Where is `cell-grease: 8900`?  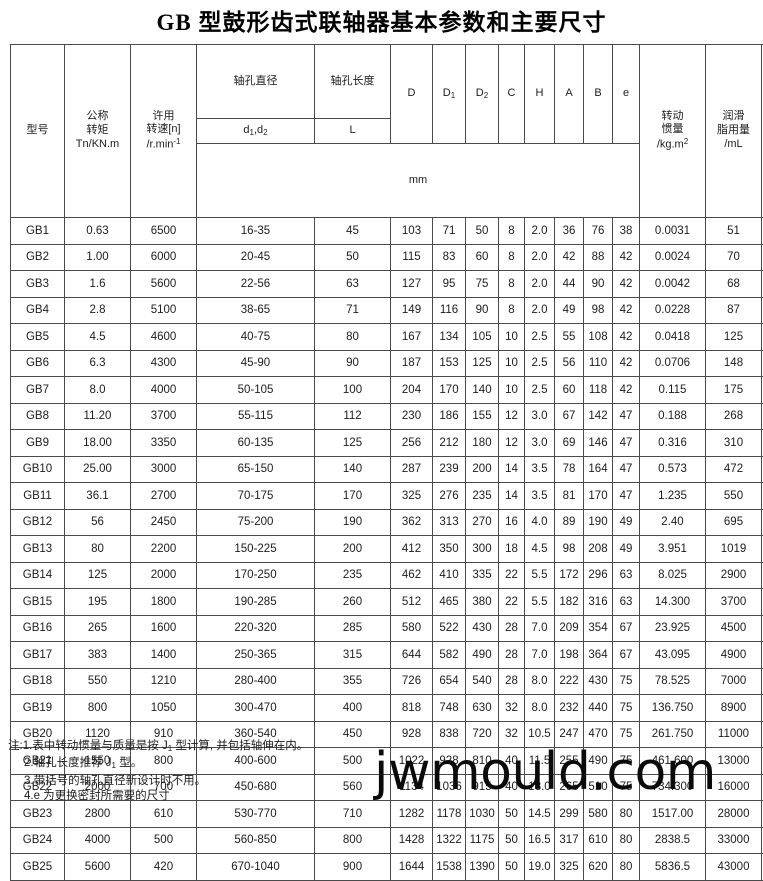
cell-grease: 8900 is located at coordinates (734, 708).